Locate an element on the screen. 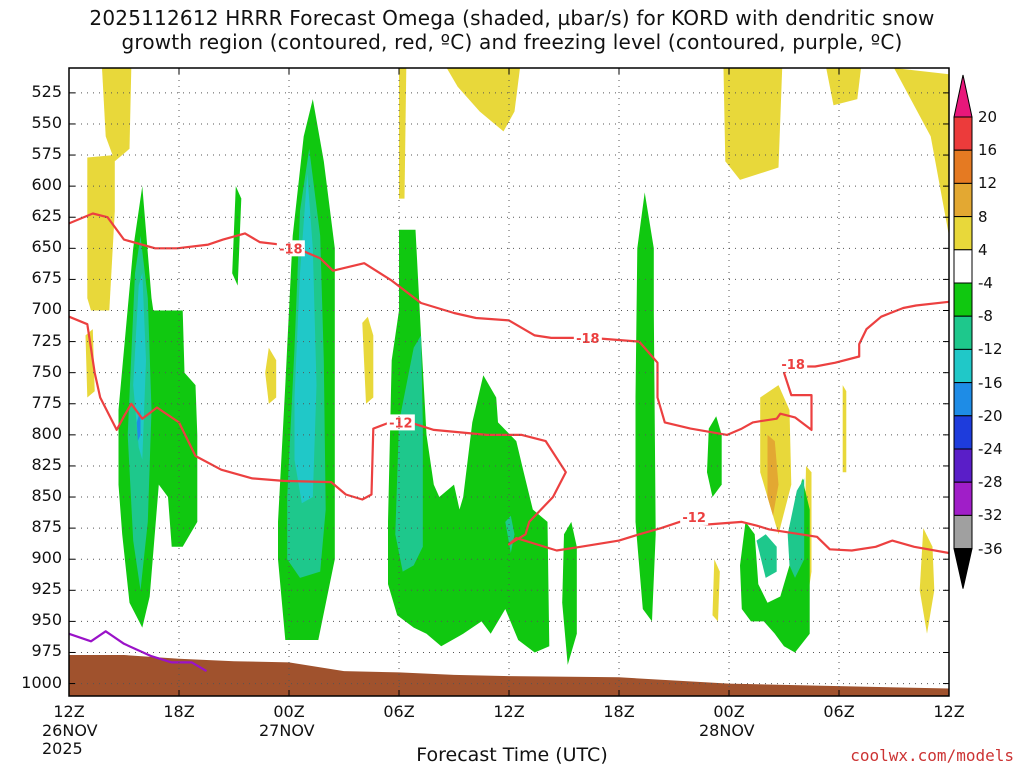  colorbar-label: -20 is located at coordinates (990, 415).